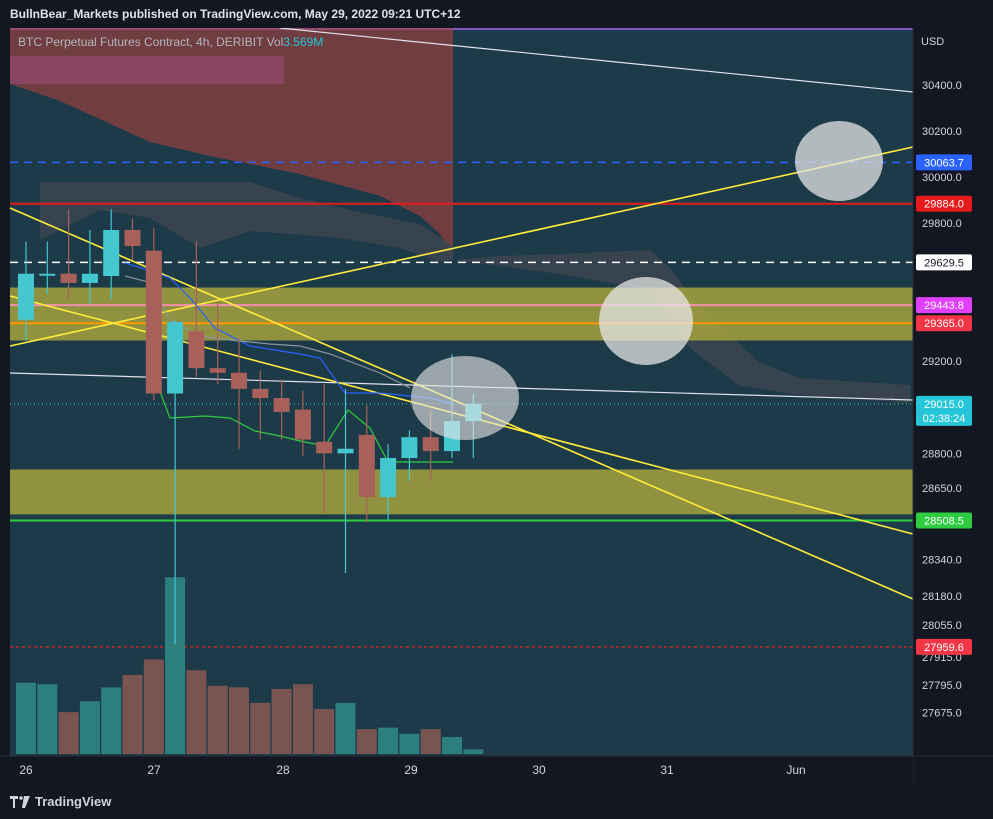 Image resolution: width=993 pixels, height=819 pixels. What do you see at coordinates (944, 203) in the screenshot?
I see `price-tag: 29884.0` at bounding box center [944, 203].